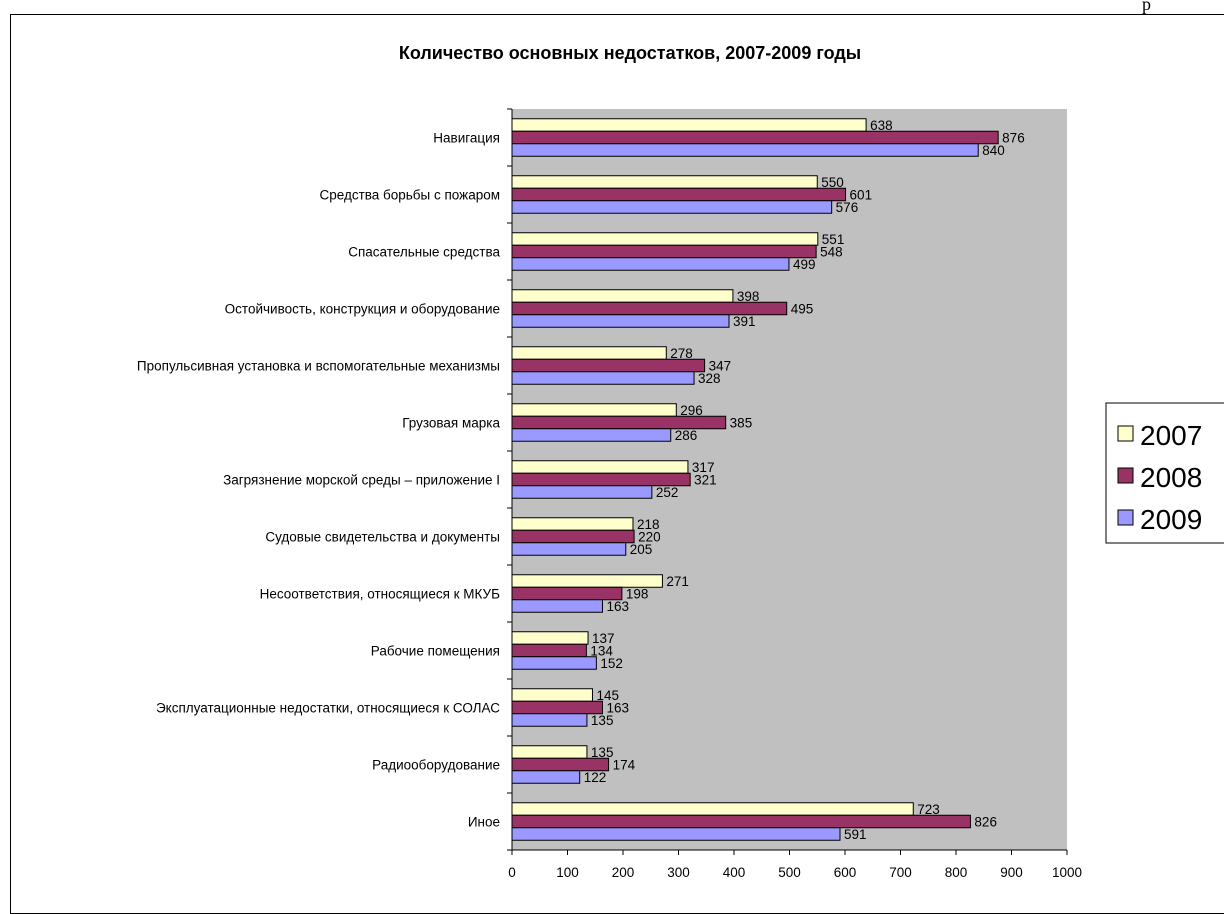 The width and height of the screenshot is (1224, 914). Describe the element at coordinates (741, 422) in the screenshot. I see `data-label: 385` at that location.